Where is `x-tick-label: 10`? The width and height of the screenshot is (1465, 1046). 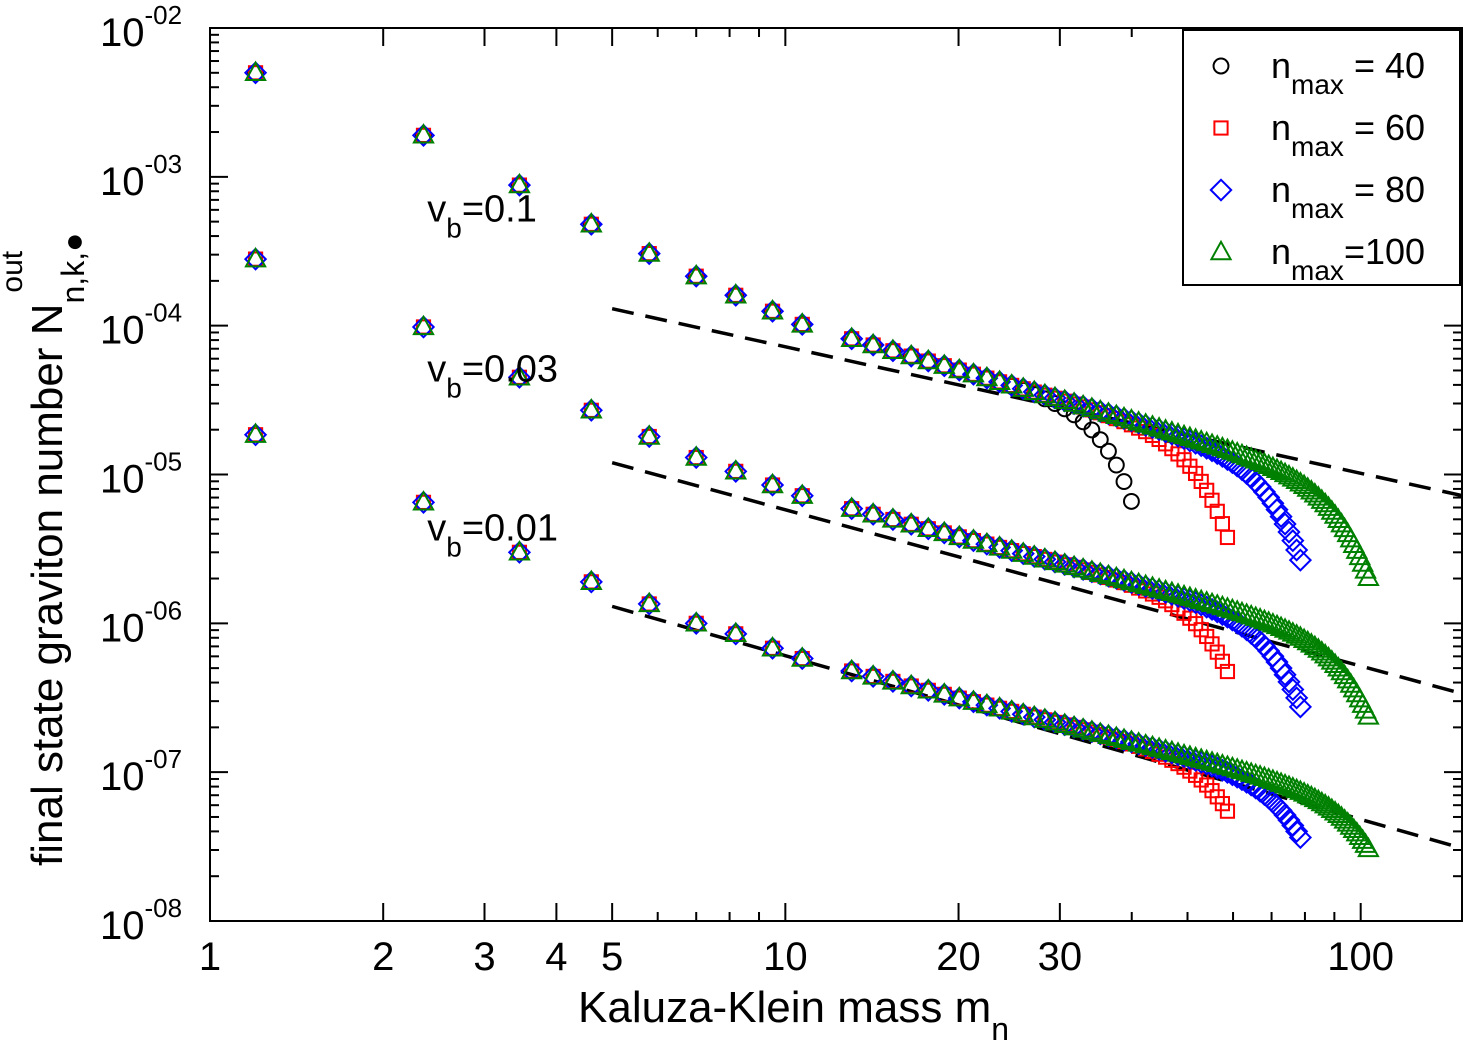 x-tick-label: 10 is located at coordinates (785, 957).